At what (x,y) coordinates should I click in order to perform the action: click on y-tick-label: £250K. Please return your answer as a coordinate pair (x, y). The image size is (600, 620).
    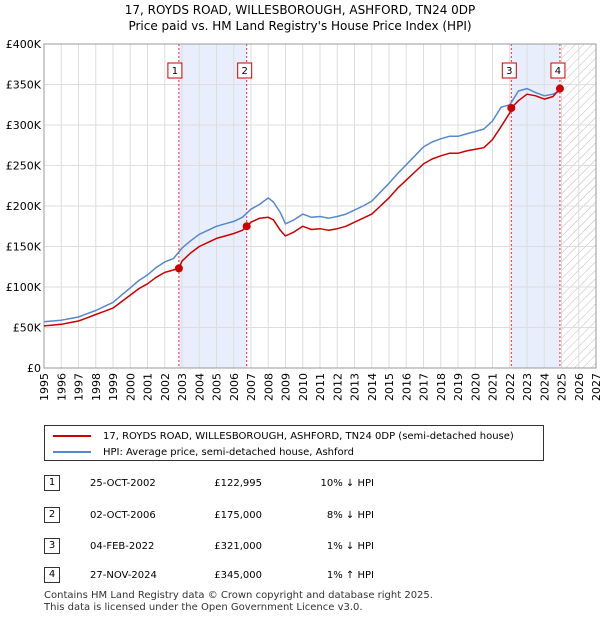
    Looking at the image, I should click on (24, 166).